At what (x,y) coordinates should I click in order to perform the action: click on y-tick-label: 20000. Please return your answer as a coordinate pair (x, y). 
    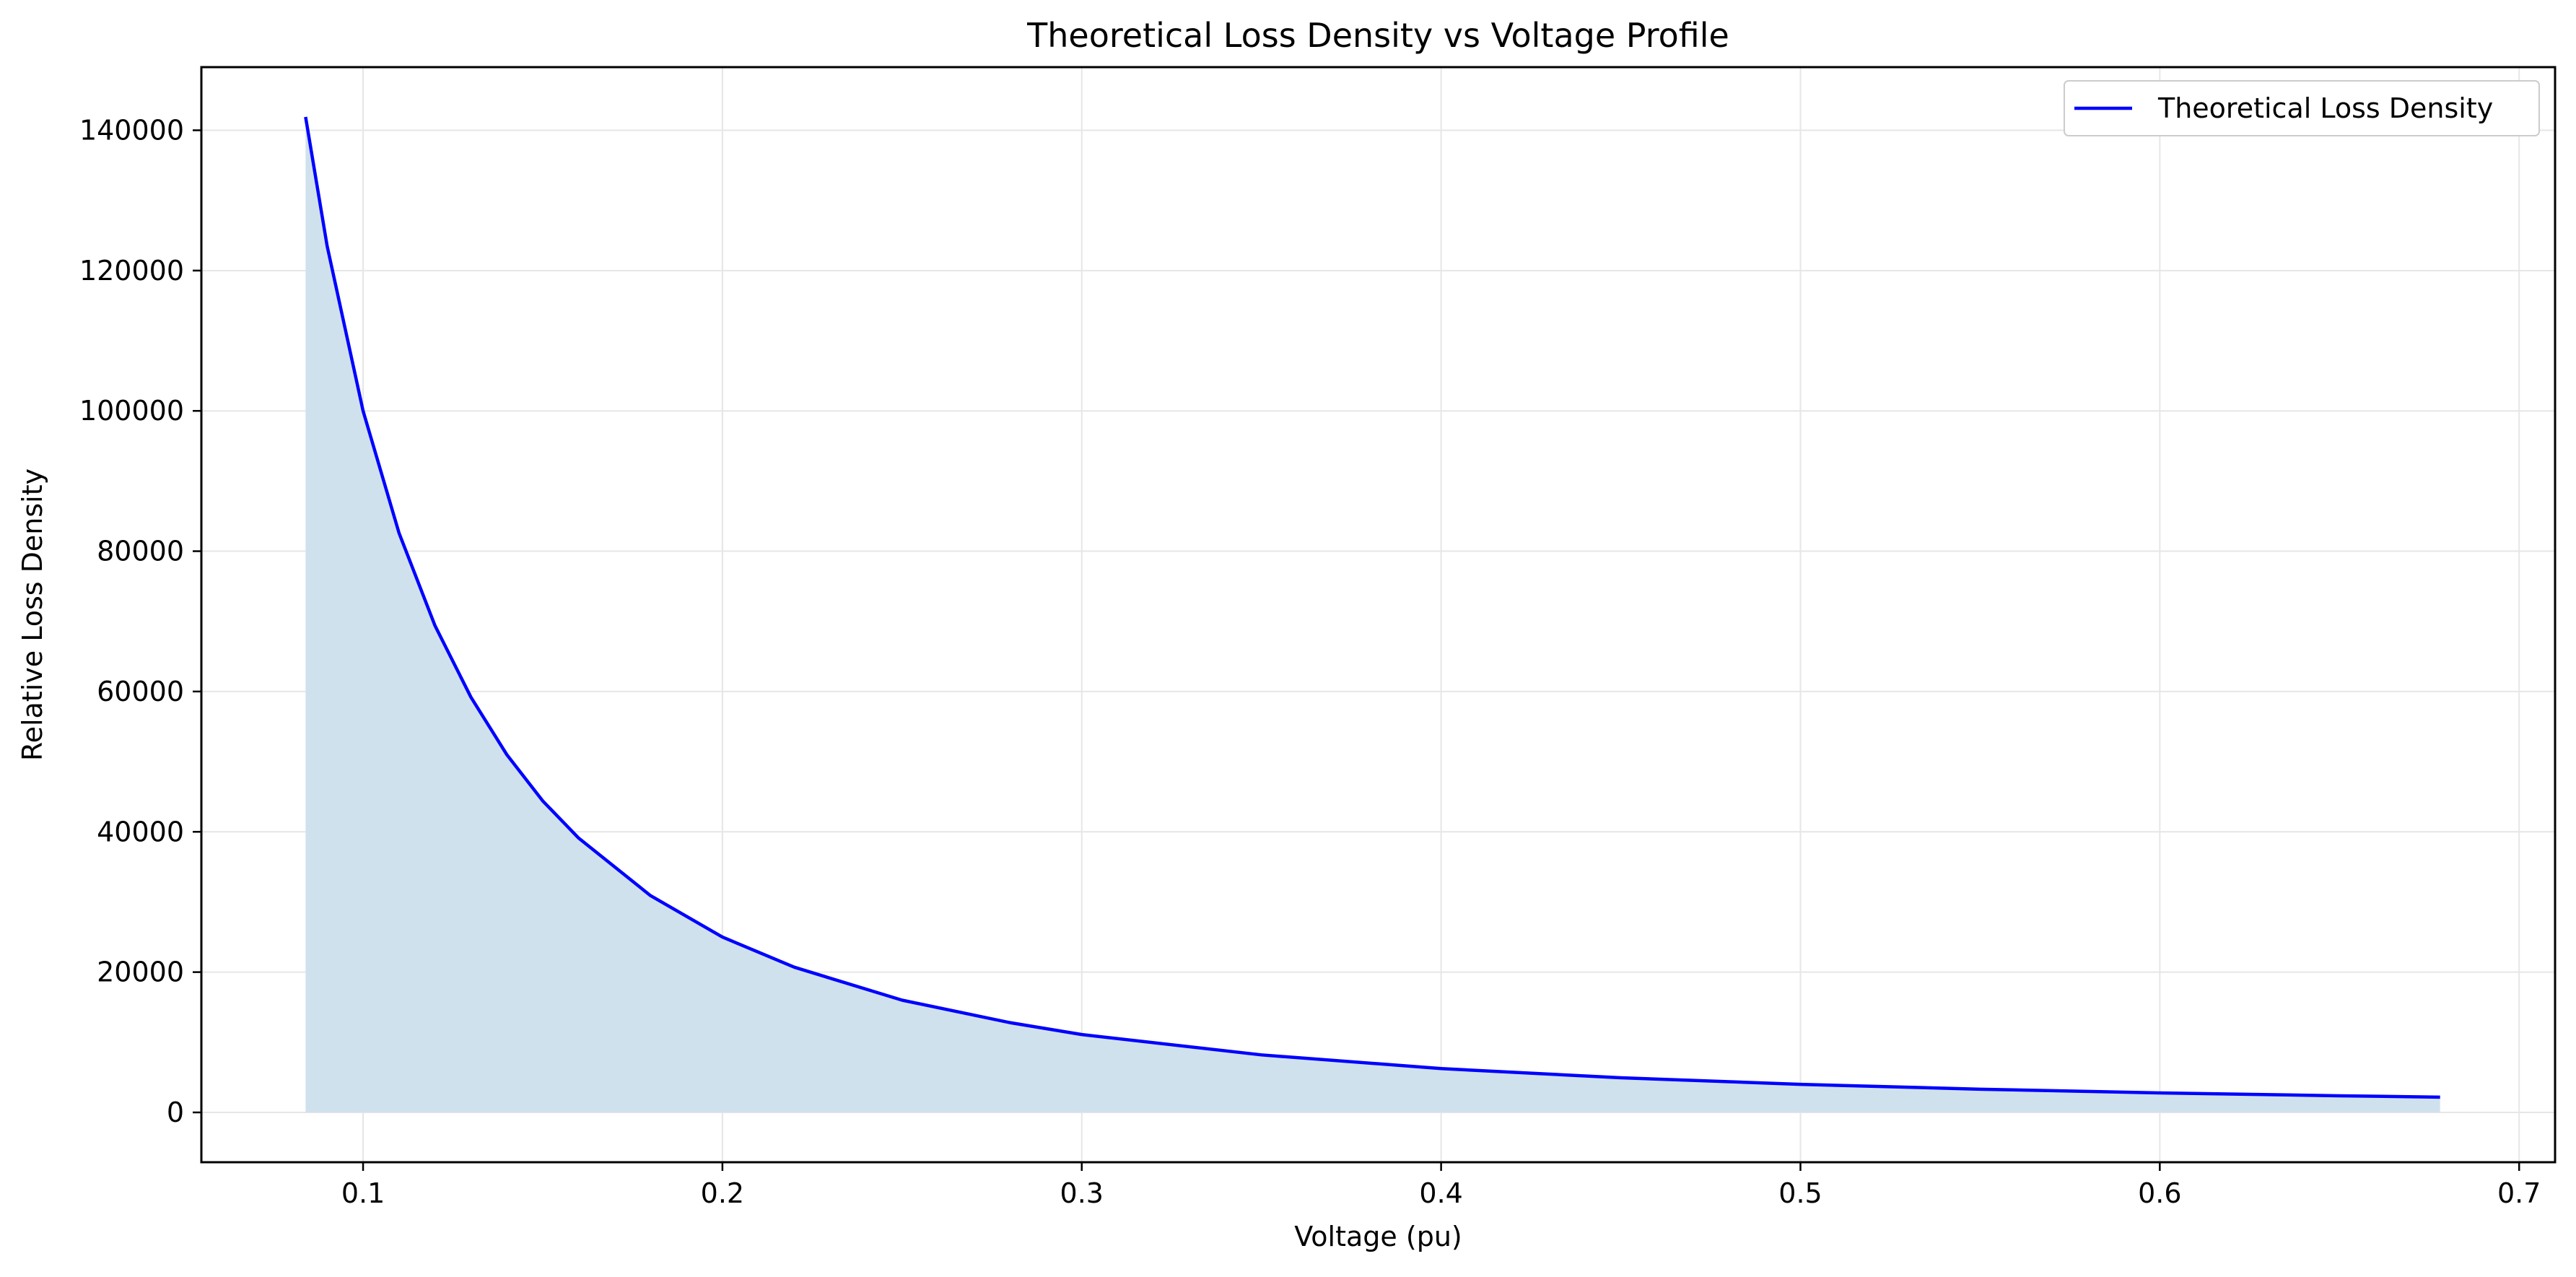
    Looking at the image, I should click on (140, 972).